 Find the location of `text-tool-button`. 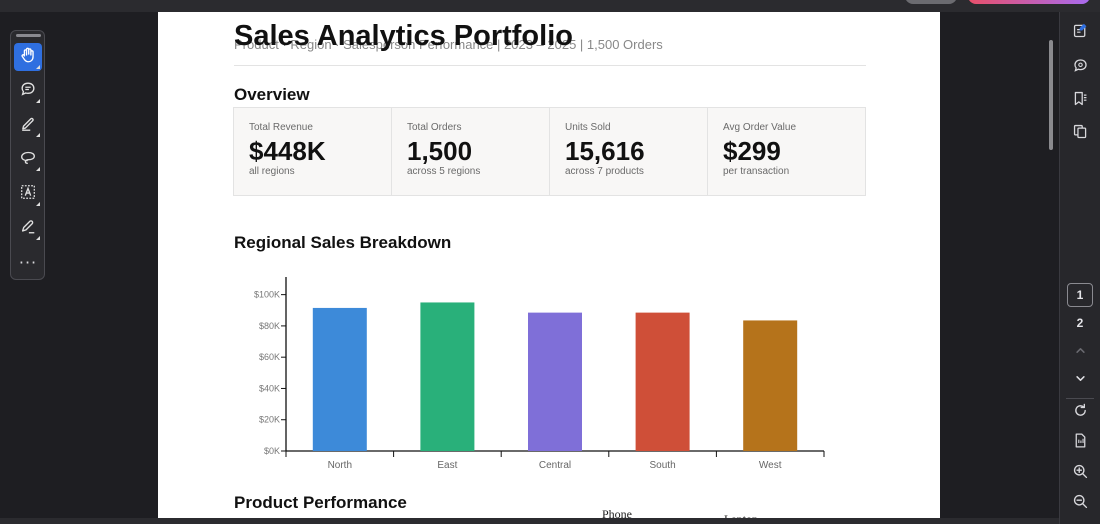

text-tool-button is located at coordinates (28, 194).